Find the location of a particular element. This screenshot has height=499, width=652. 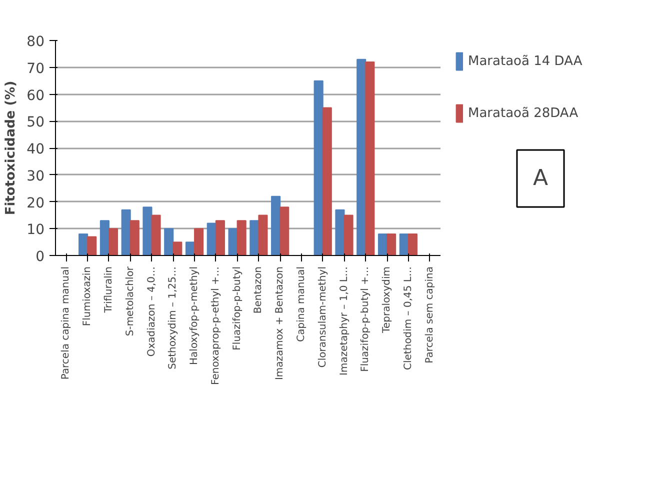

x-tick-label: Bentazon is located at coordinates (258, 290).